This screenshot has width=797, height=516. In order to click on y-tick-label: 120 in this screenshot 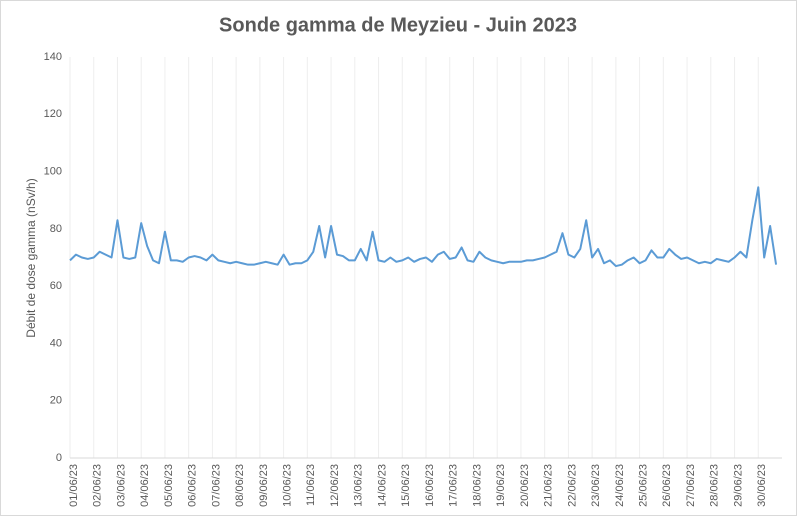, I will do `click(53, 114)`.